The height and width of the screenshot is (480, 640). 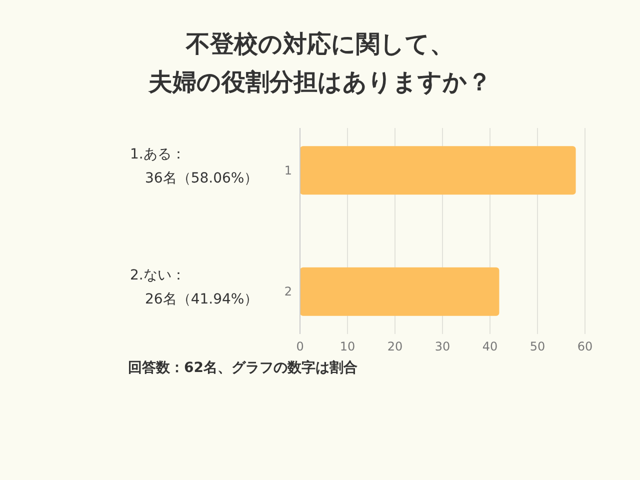 I want to click on y-tick-label: 1, so click(x=288, y=170).